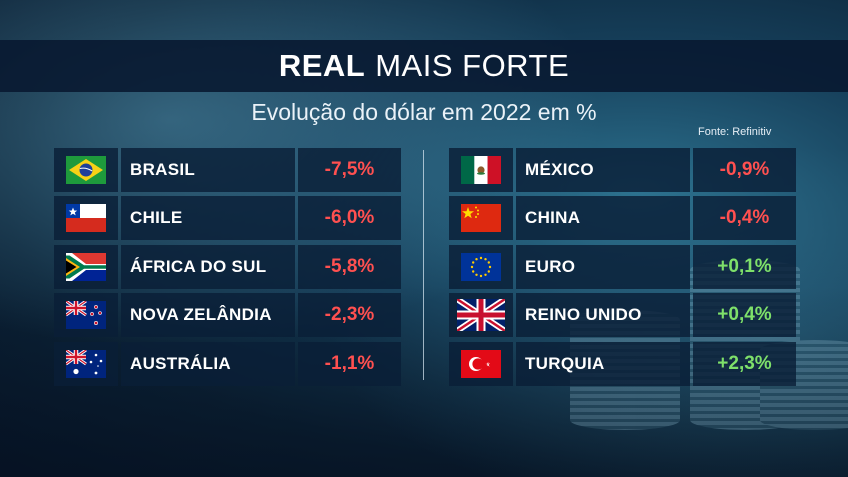  Describe the element at coordinates (744, 315) in the screenshot. I see `change-value: +0,4%` at that location.